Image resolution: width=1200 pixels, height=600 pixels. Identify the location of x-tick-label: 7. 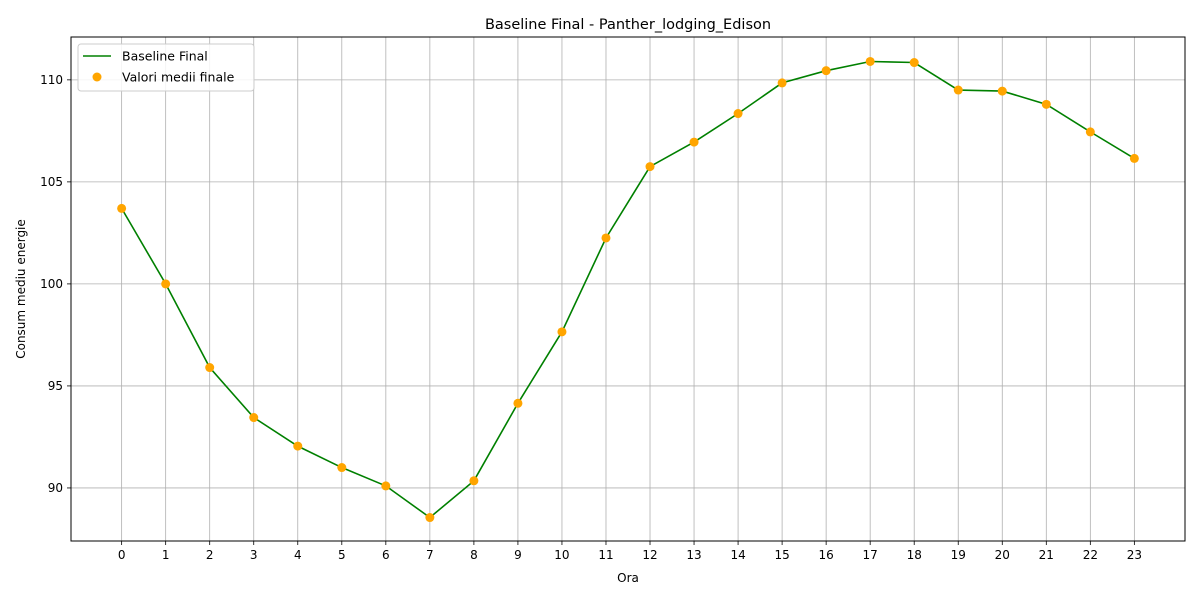
(430, 555).